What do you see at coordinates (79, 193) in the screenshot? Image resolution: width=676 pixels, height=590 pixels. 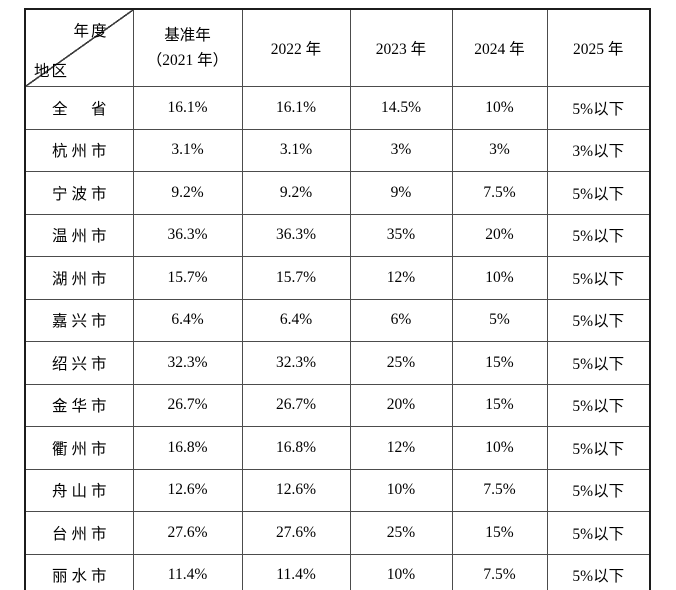 I see `region-cell: 宁波市` at bounding box center [79, 193].